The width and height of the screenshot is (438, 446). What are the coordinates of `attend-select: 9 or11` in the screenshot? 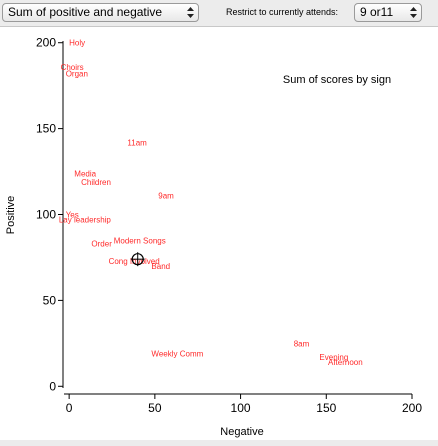 It's located at (388, 12).